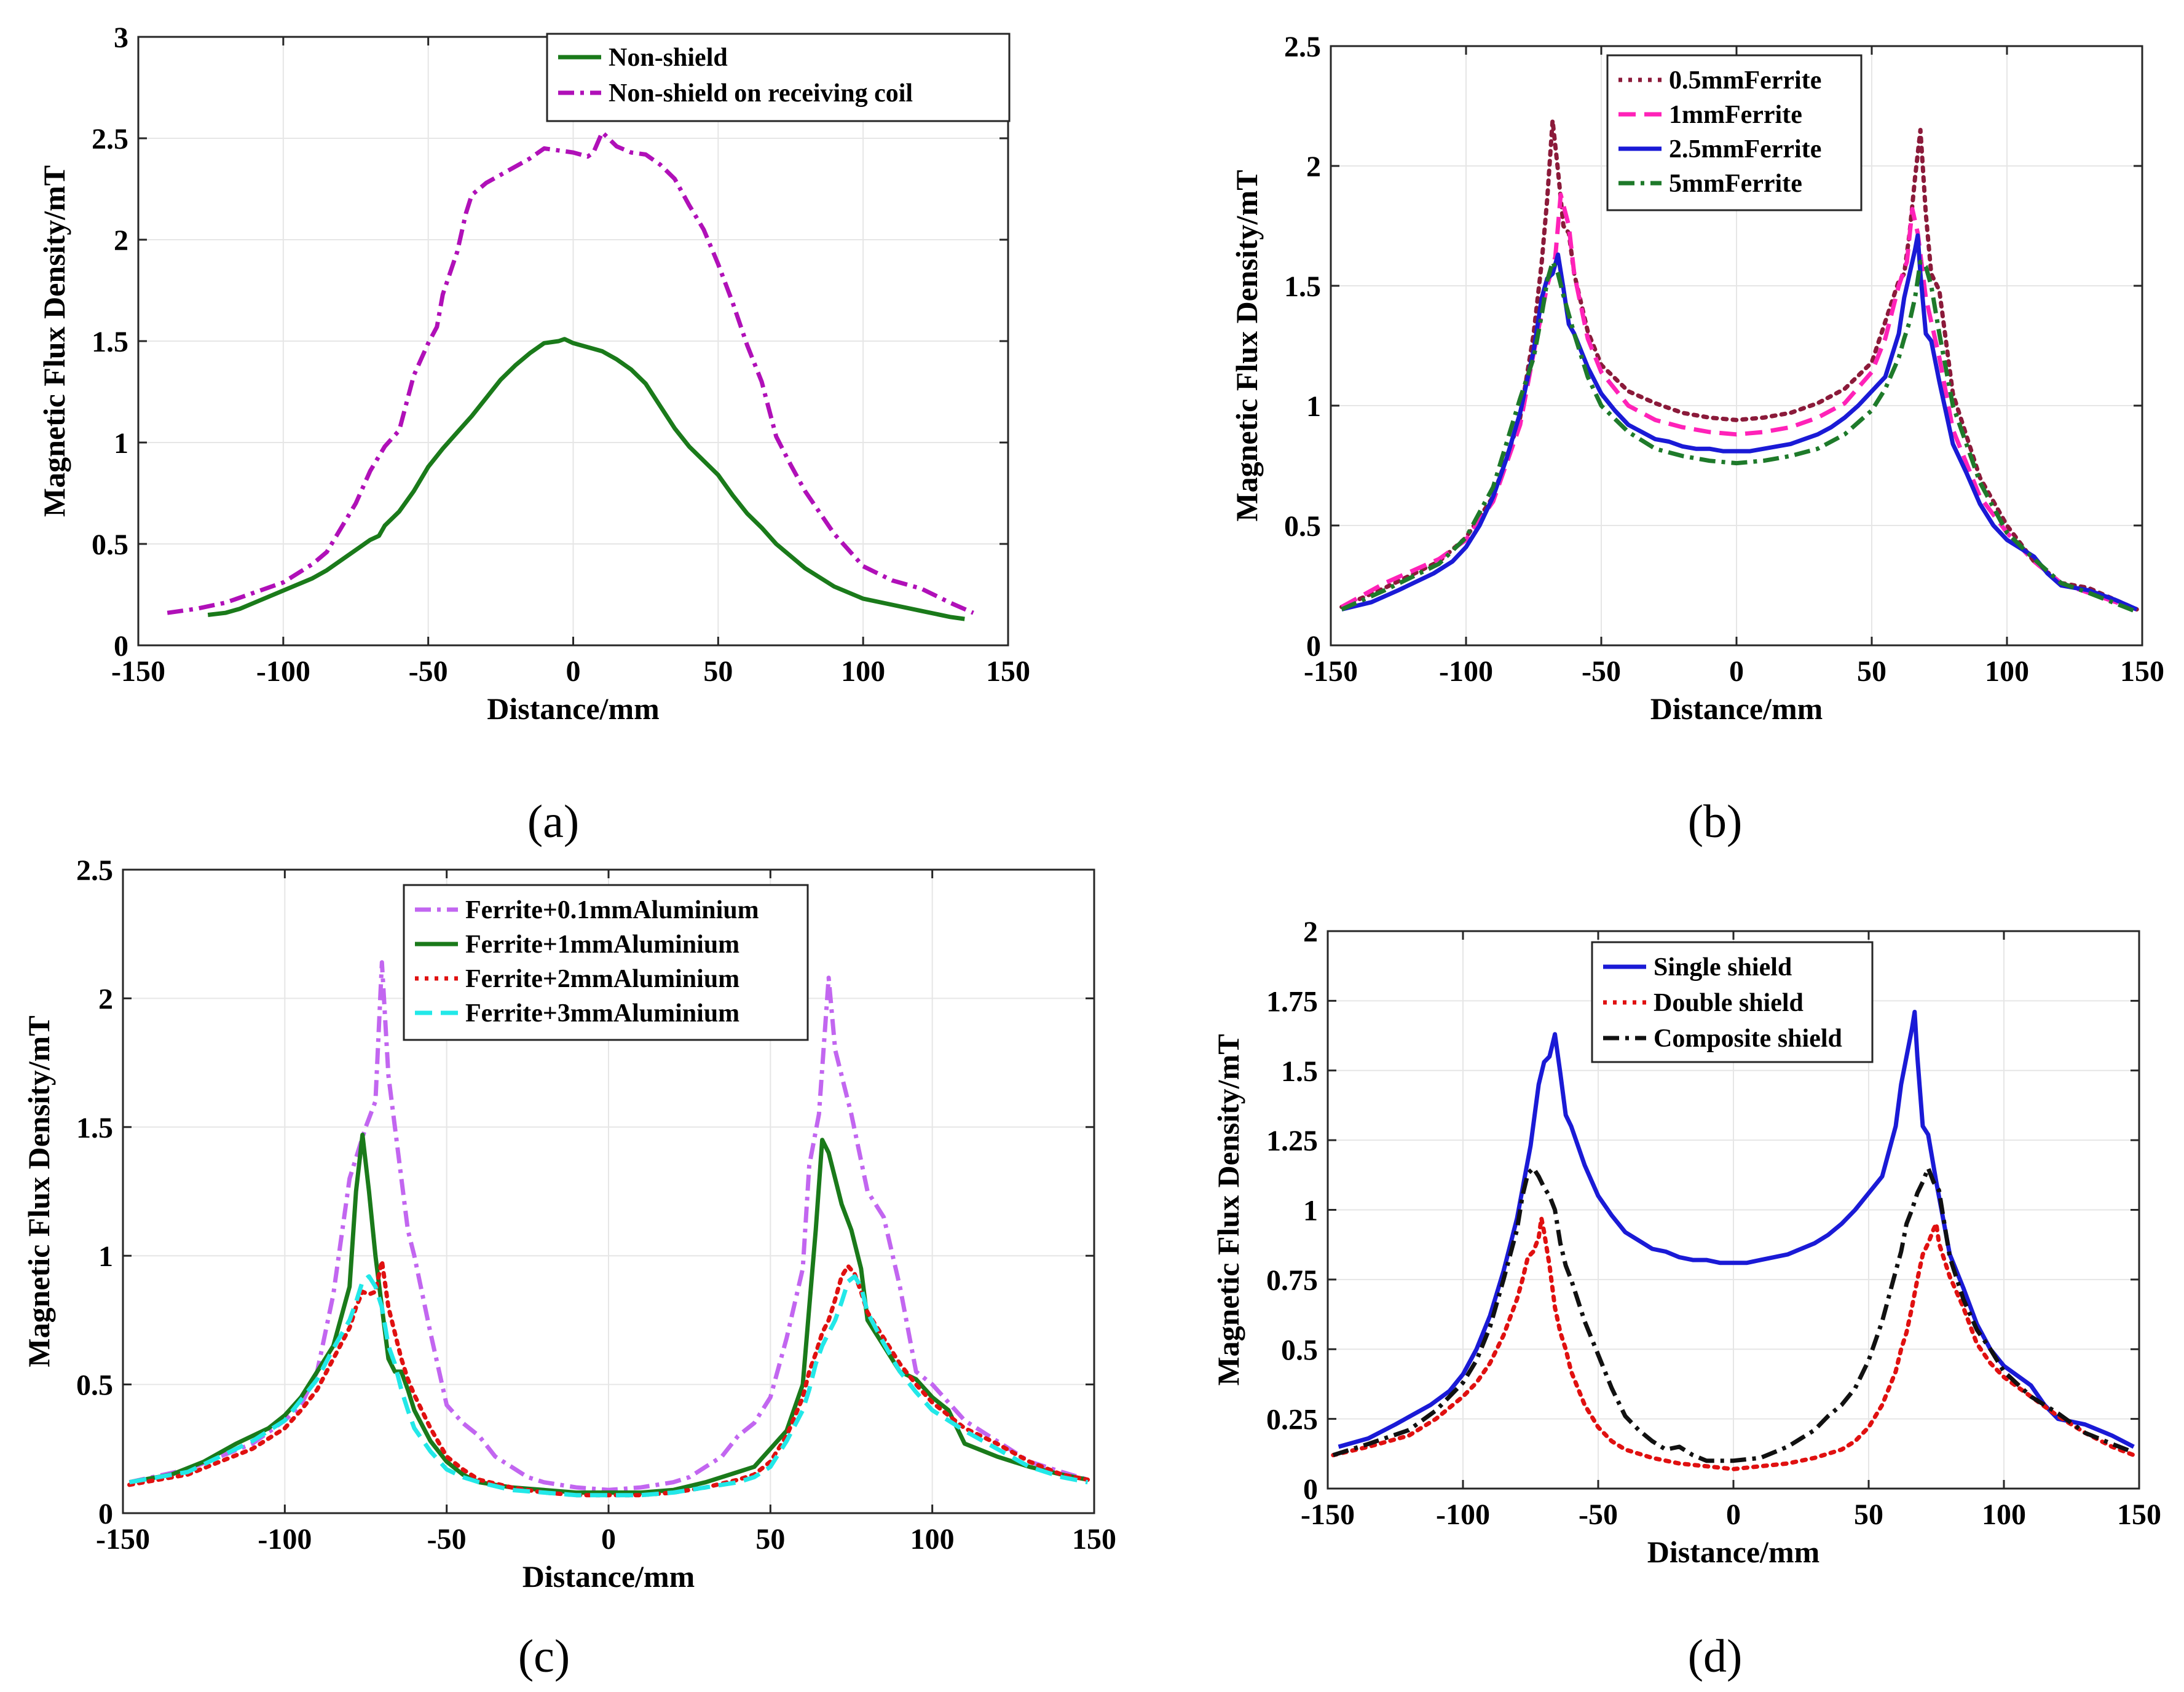  What do you see at coordinates (668, 58) in the screenshot?
I see `legend-entry-label: Non-shield` at bounding box center [668, 58].